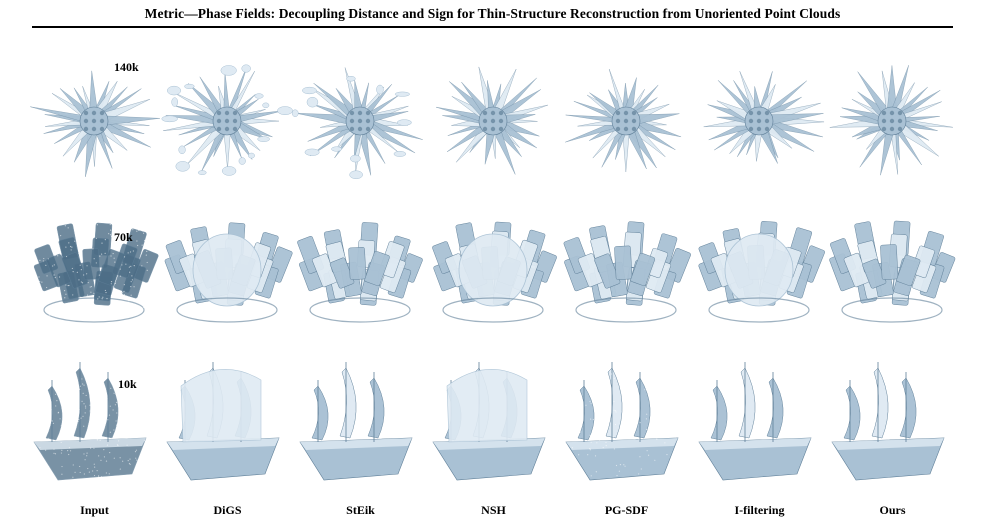  What do you see at coordinates (626, 510) in the screenshot?
I see `column-label-pg-sdf: PG-SDF` at bounding box center [626, 510].